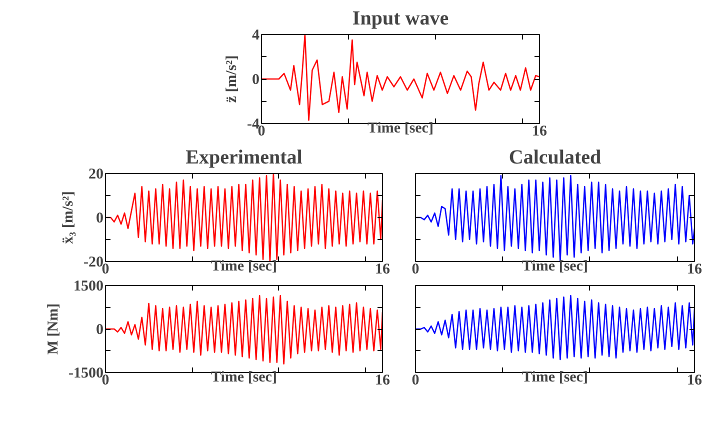  Describe the element at coordinates (68, 217) in the screenshot. I see `y-axis-title: ẍ₃ [m/s²]` at that location.